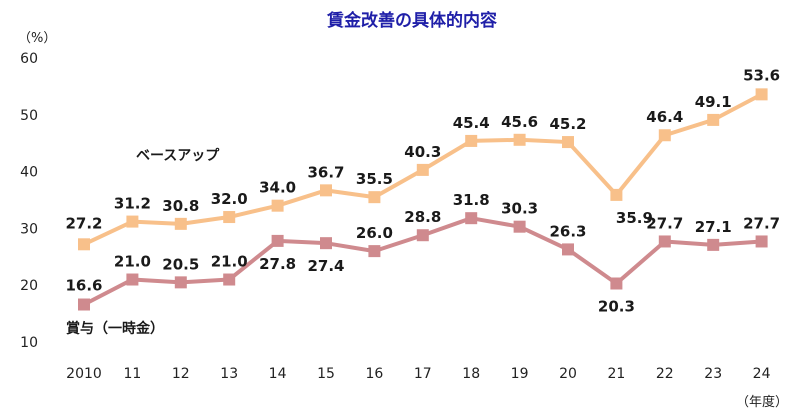 The height and width of the screenshot is (418, 800). I want to click on data-label: 35.5, so click(374, 179).